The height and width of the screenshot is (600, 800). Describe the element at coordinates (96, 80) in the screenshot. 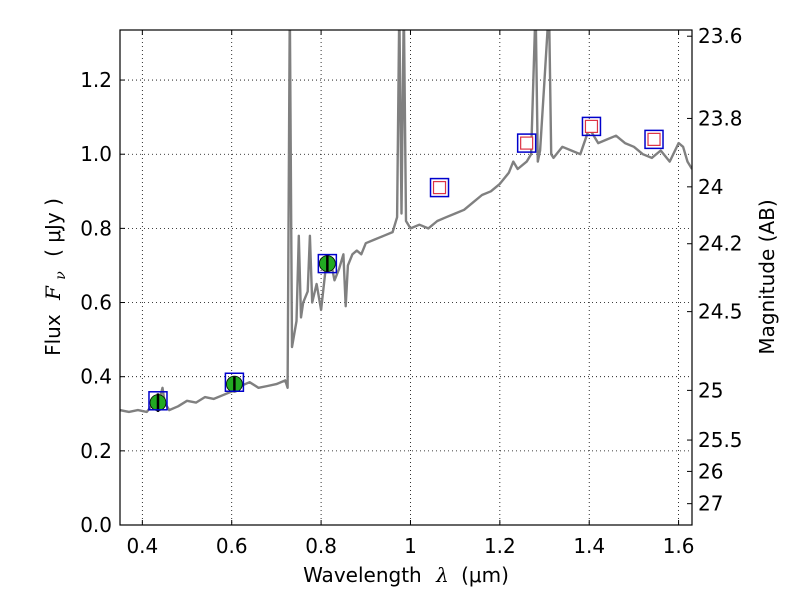

I see `y-tick-label: 1.2` at that location.